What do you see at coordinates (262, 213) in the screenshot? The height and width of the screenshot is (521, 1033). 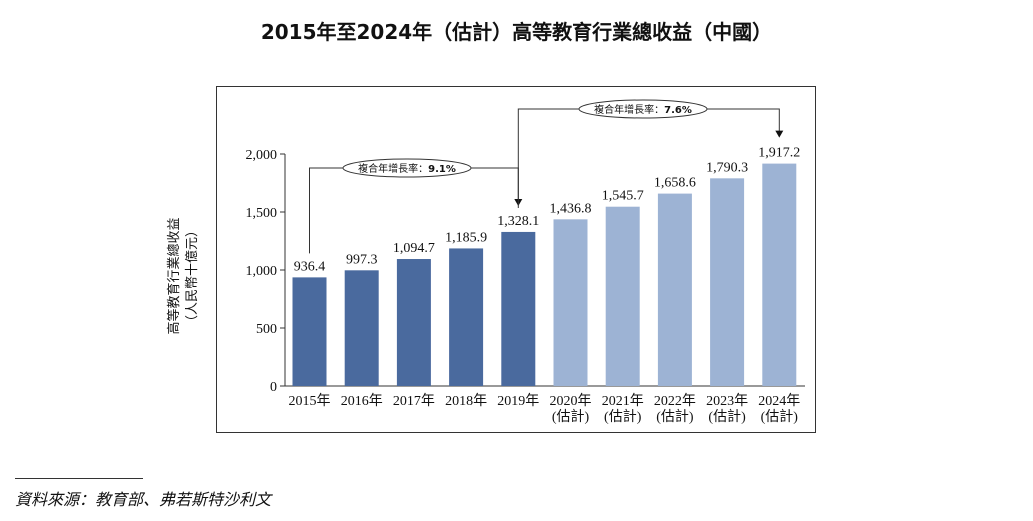 I see `y-tick-label: 1,500` at bounding box center [262, 213].